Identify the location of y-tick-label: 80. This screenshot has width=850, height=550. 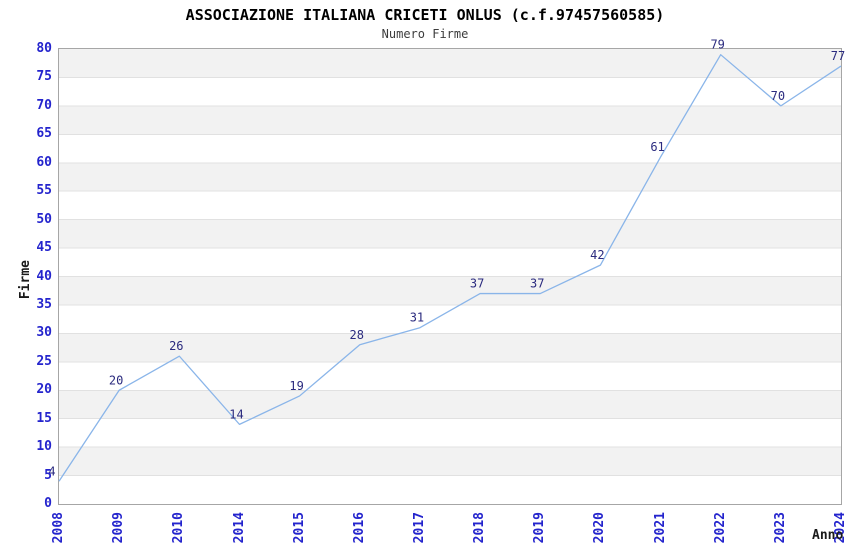
(44, 48).